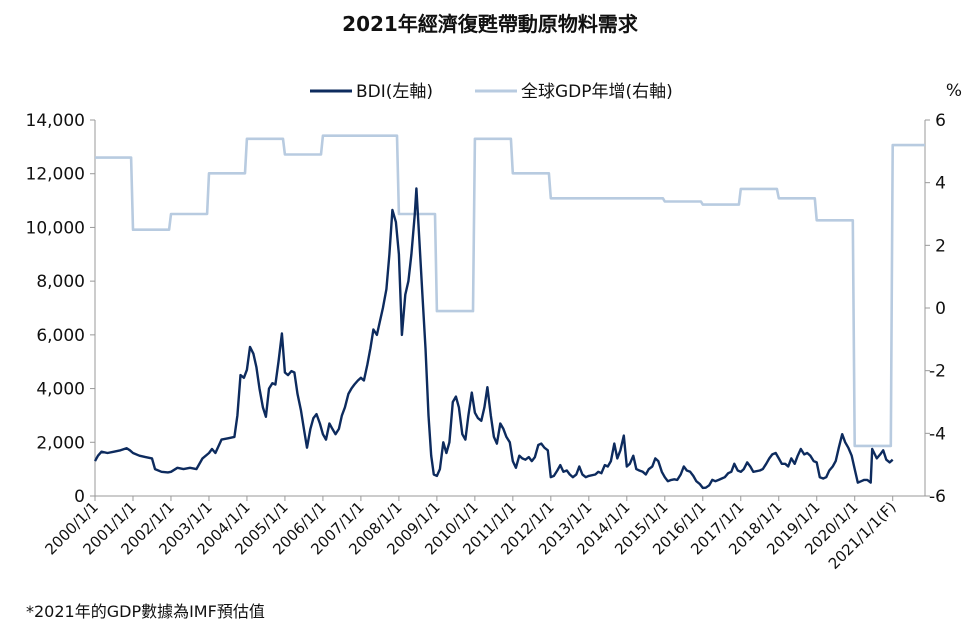 The image size is (980, 638). Describe the element at coordinates (490, 24) in the screenshot. I see `chart-title: 2021年經濟復甦帶動原物料需求` at that location.